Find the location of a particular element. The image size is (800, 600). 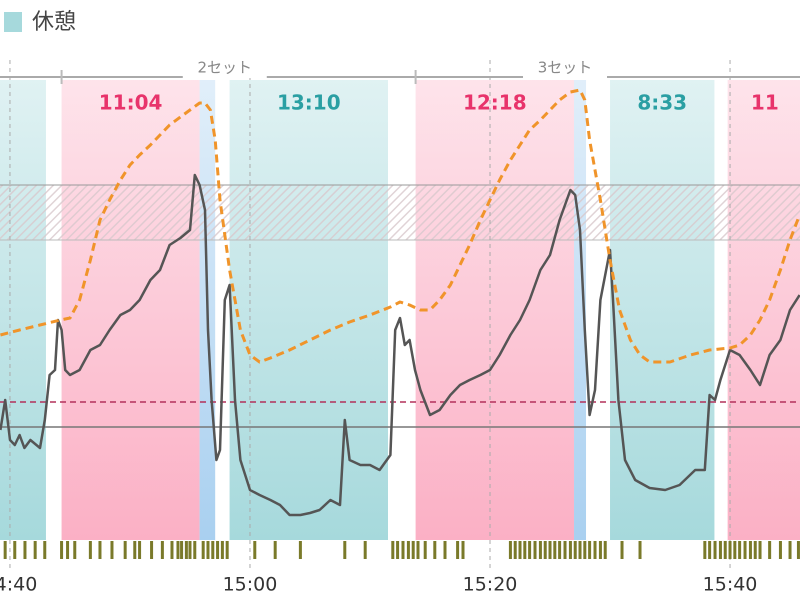

band-label: 12:18 is located at coordinates (495, 103).